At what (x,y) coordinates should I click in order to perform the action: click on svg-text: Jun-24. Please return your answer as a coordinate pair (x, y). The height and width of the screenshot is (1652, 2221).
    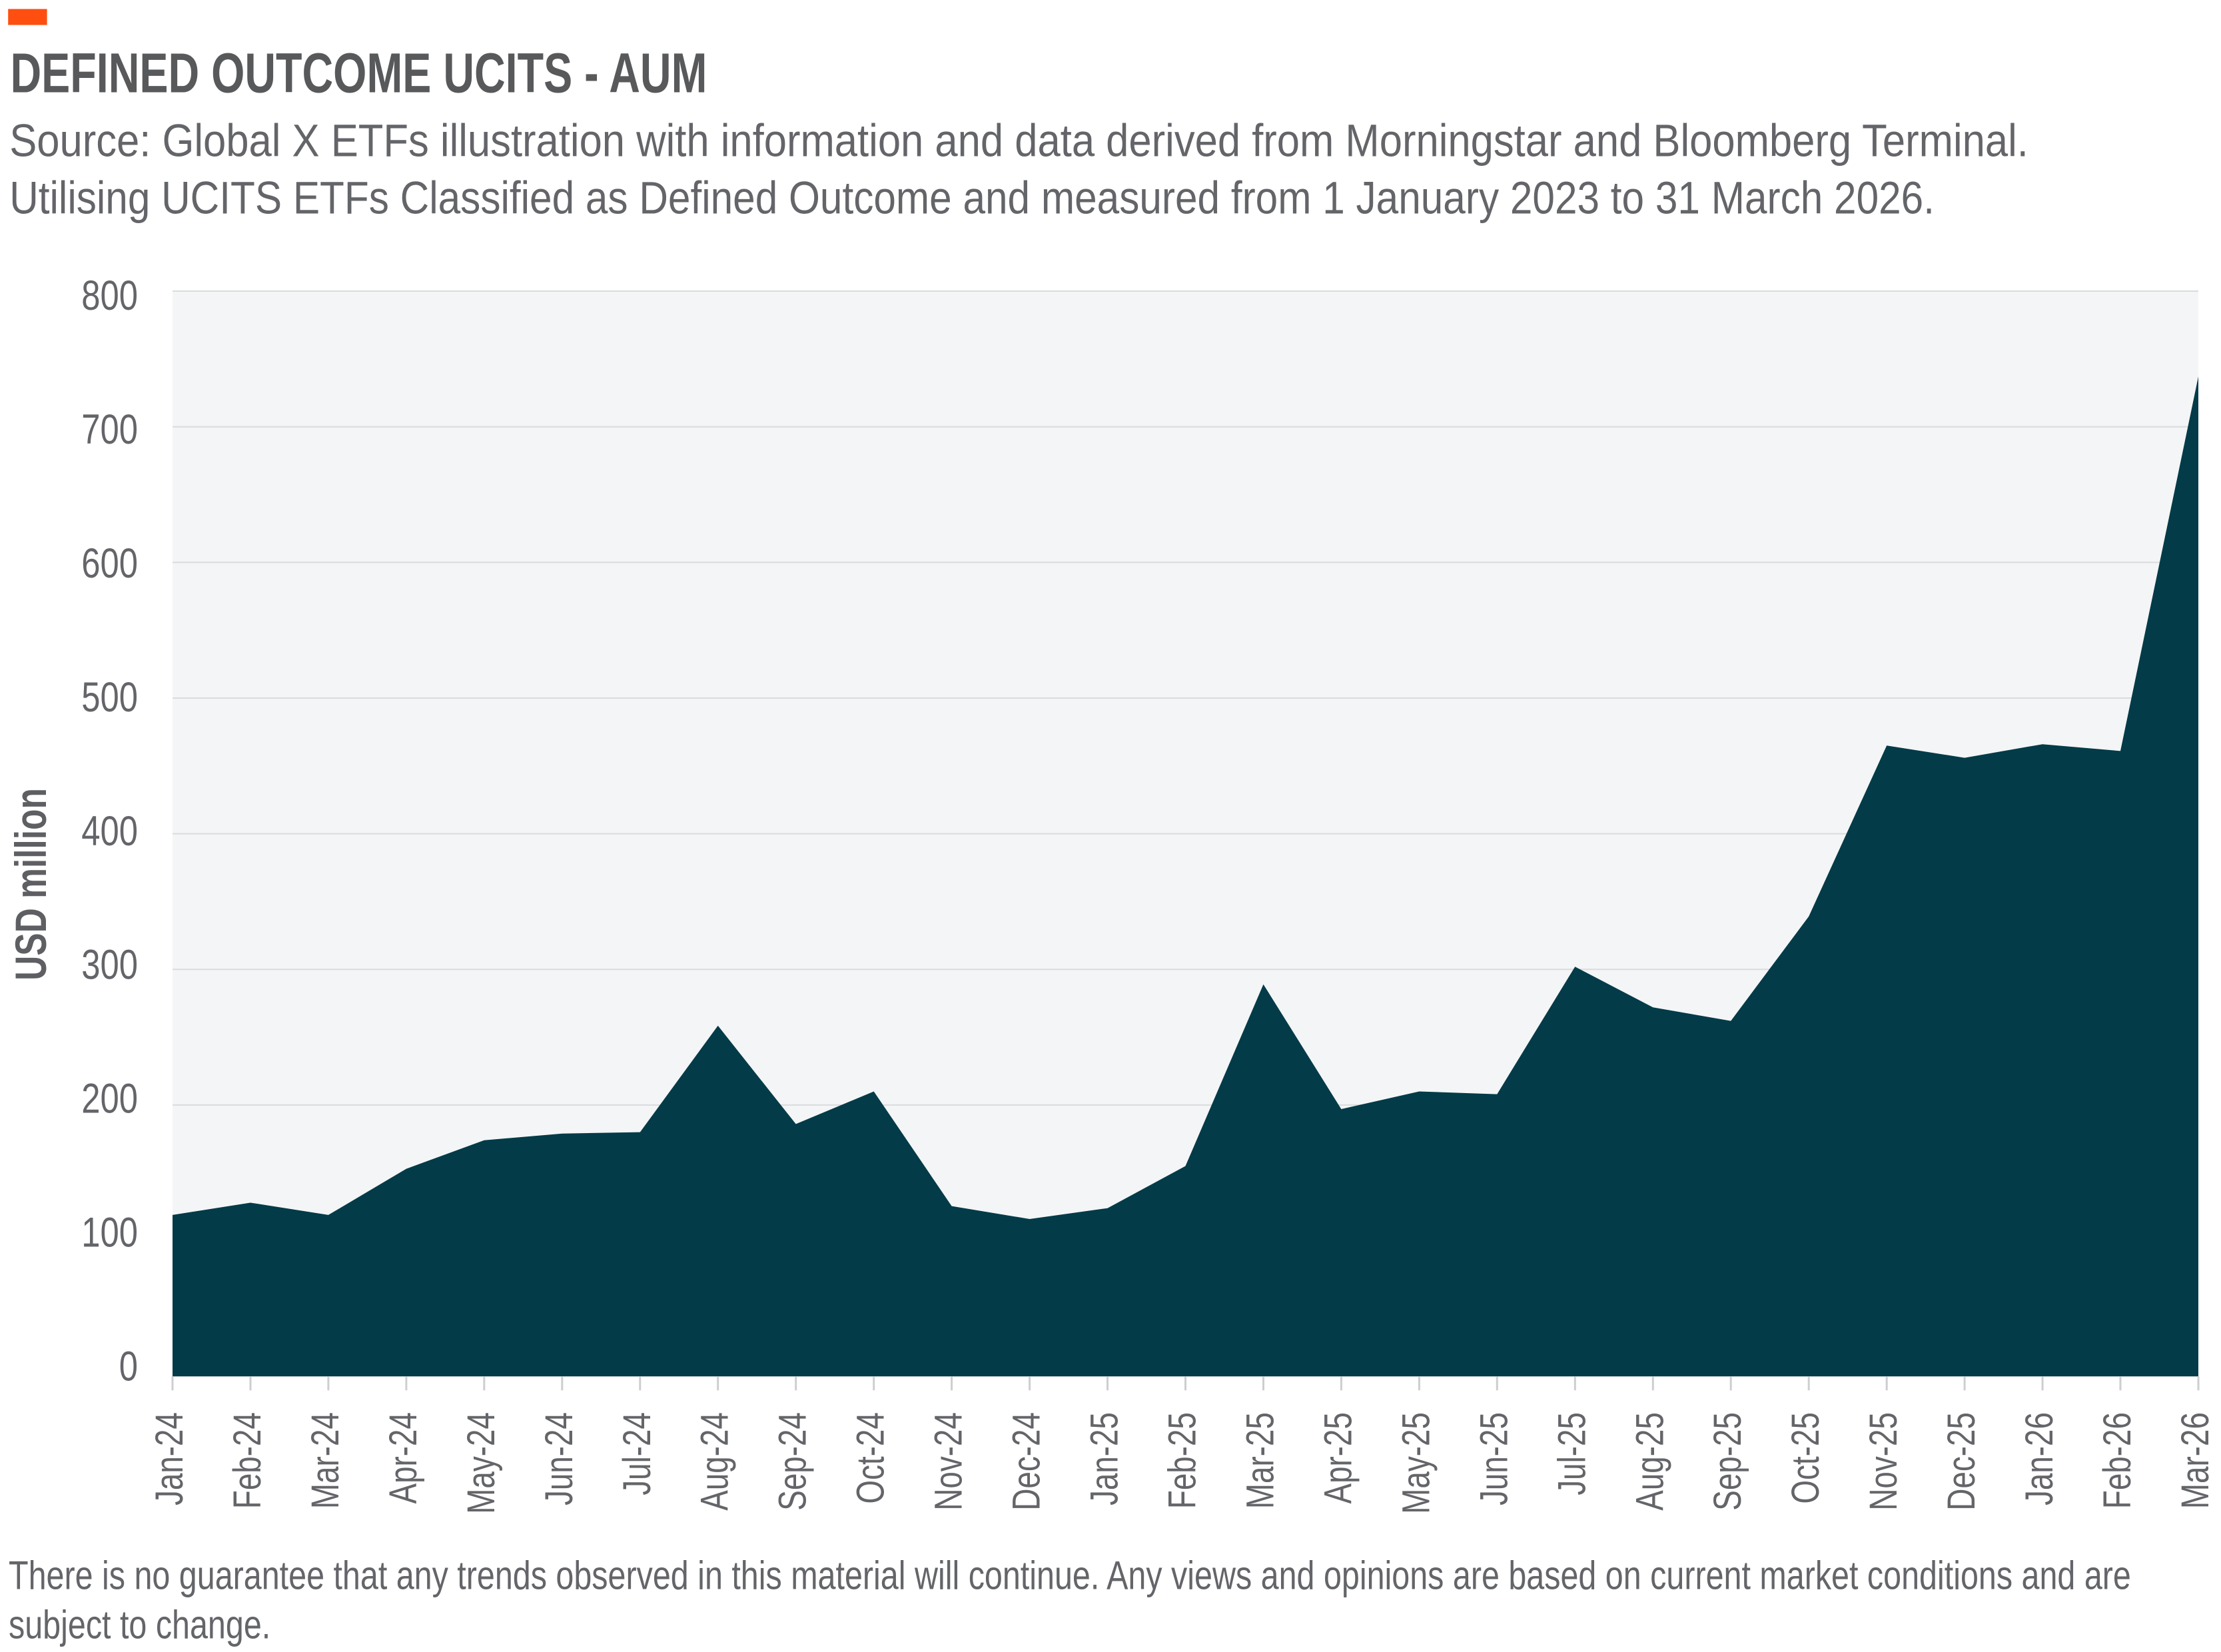
    Looking at the image, I should click on (559, 1458).